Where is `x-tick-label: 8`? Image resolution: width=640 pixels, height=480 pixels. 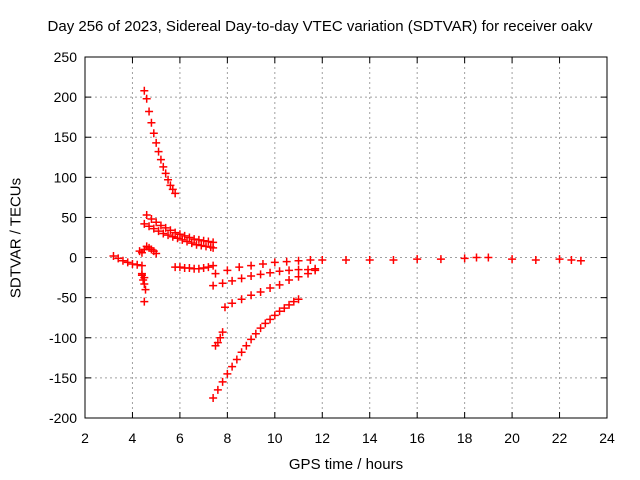 x-tick-label: 8 is located at coordinates (227, 438).